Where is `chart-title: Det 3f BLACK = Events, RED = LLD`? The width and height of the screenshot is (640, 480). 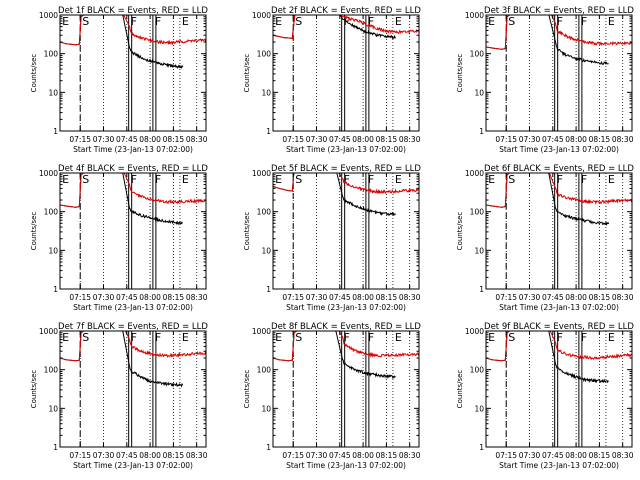
chart-title: Det 3f BLACK = Events, RED = LLD is located at coordinates (559, 11).